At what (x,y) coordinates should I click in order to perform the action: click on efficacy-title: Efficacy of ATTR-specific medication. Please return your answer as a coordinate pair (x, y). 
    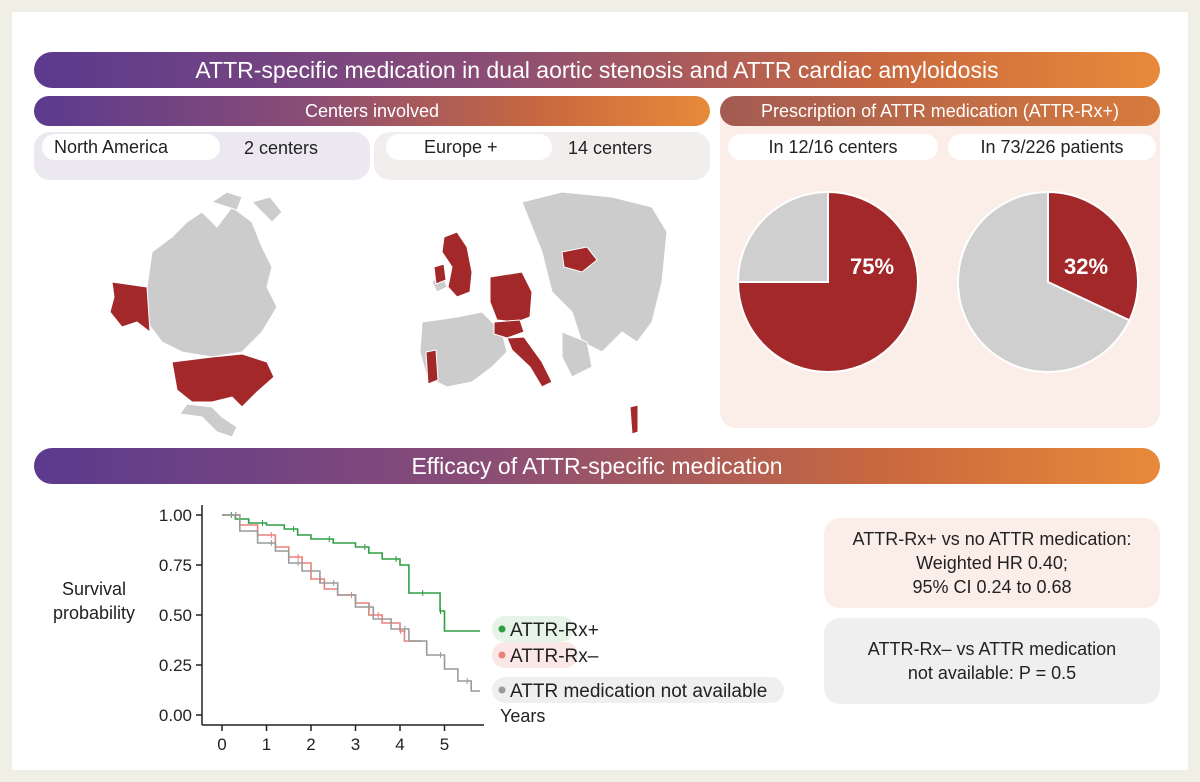
    Looking at the image, I should click on (597, 465).